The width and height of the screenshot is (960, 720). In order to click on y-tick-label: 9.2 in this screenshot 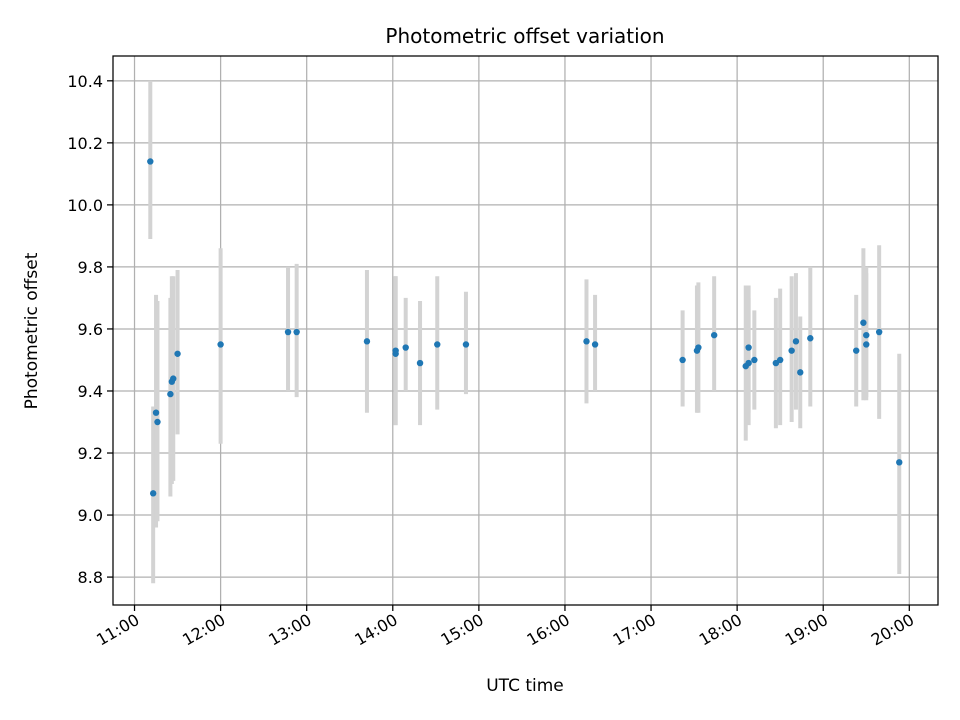, I will do `click(90, 453)`.